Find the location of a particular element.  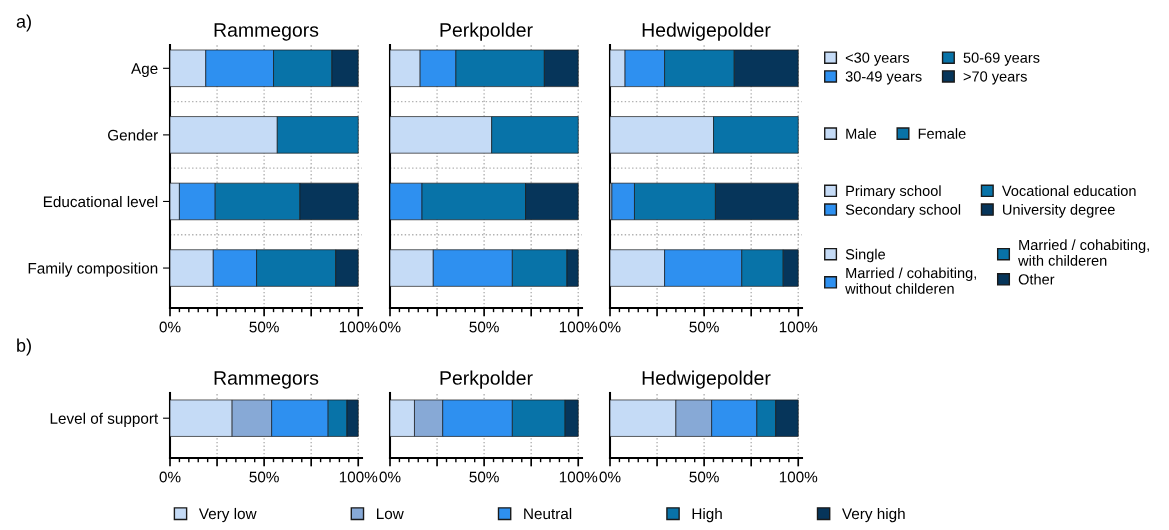

y-tick-label: Gender is located at coordinates (133, 135).